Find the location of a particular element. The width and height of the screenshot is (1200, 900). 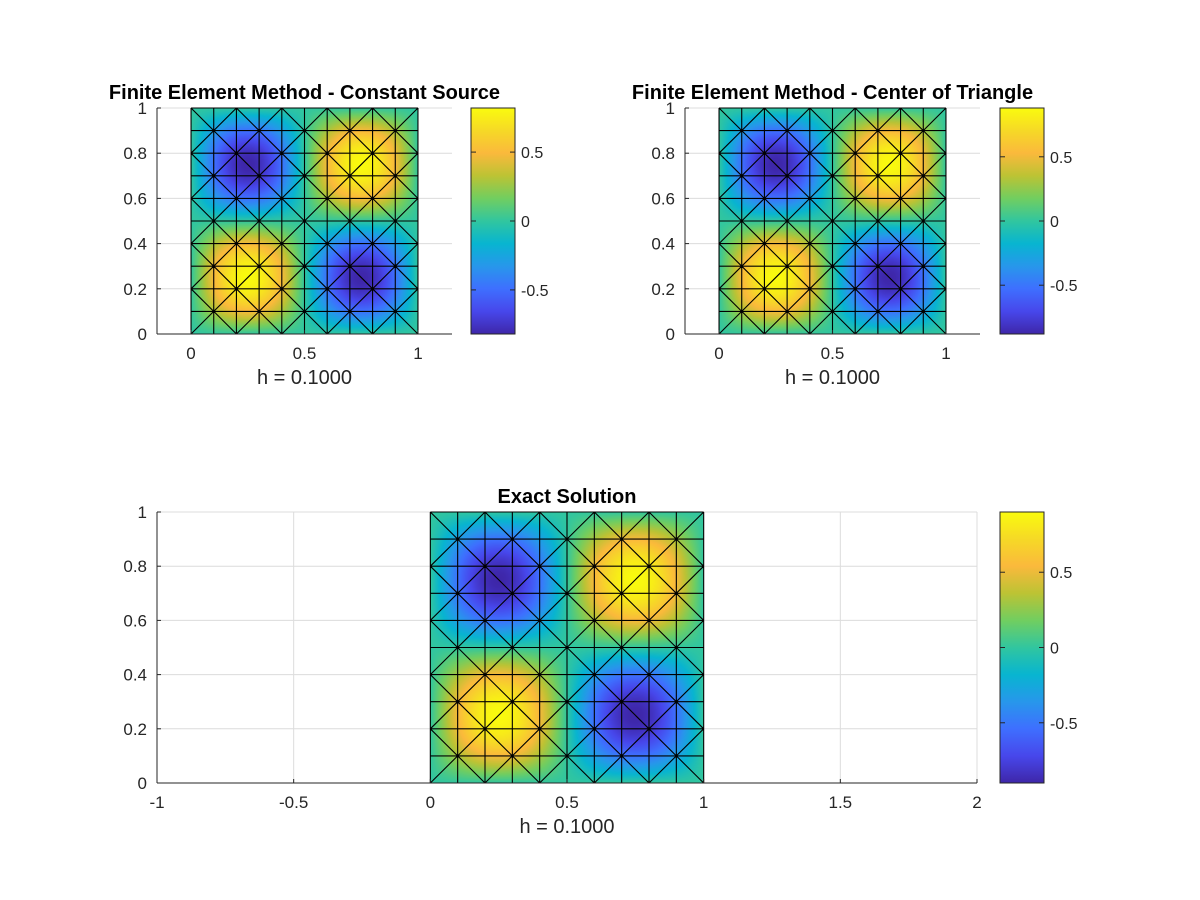

chart-title: Finite Element Method - Constant Source is located at coordinates (304, 93).